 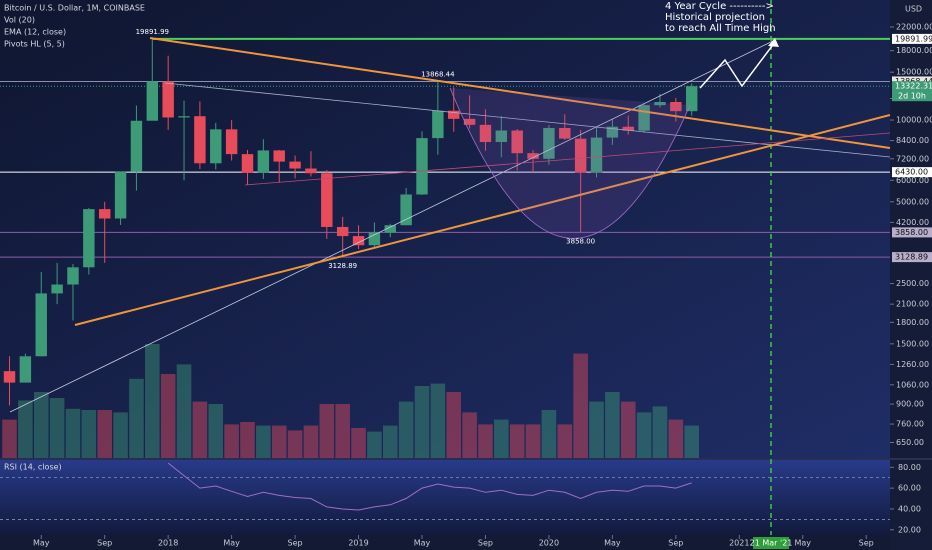 I want to click on note: Historical projection, so click(x=715, y=17).